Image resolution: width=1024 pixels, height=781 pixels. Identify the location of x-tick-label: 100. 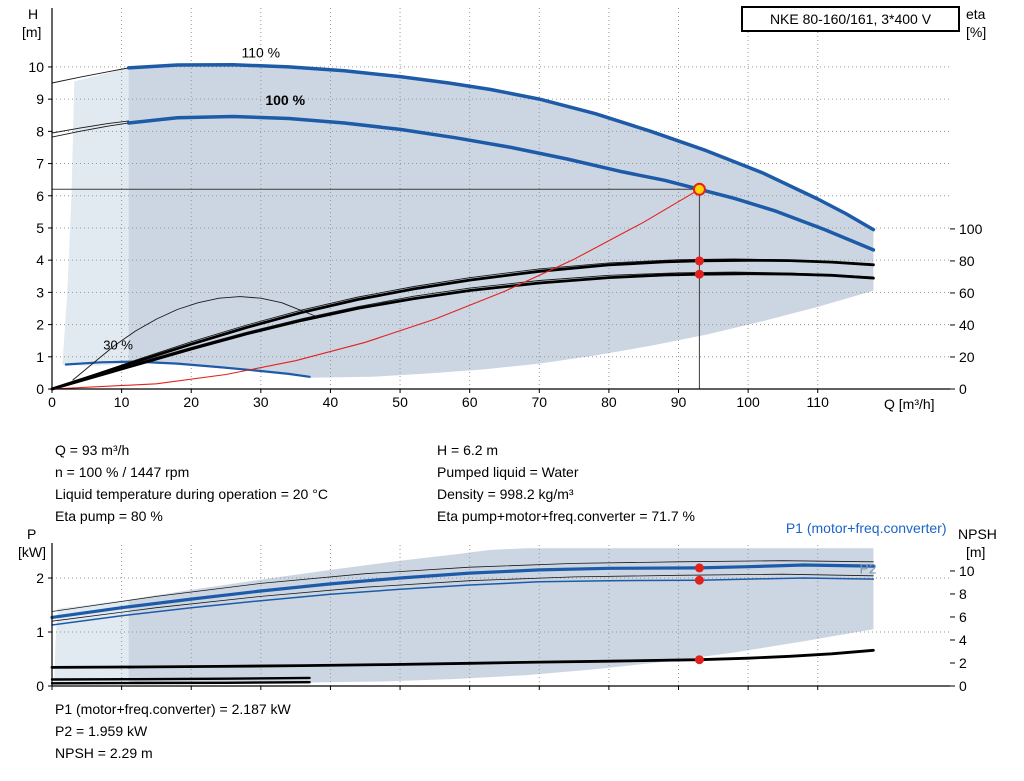
(748, 402).